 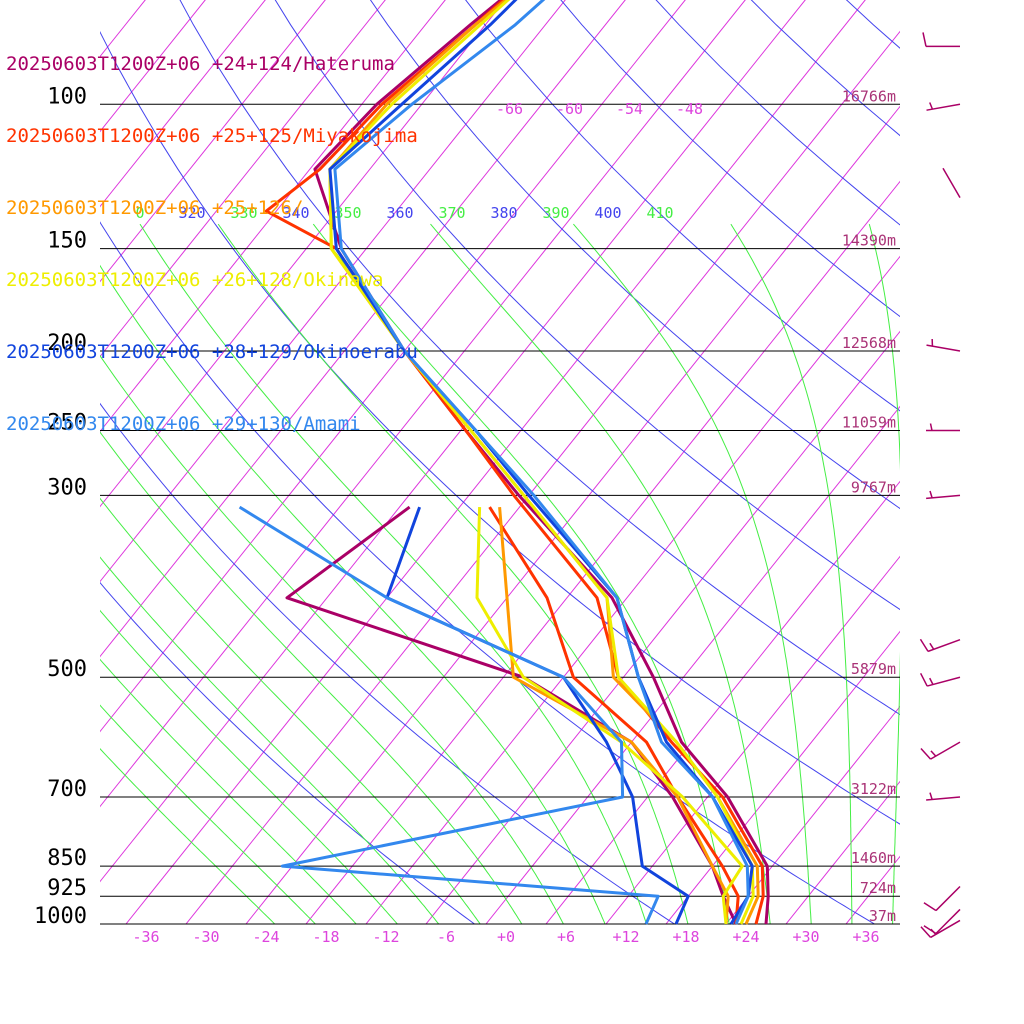 What do you see at coordinates (325, 937) in the screenshot?
I see `temperature-tick: -18` at bounding box center [325, 937].